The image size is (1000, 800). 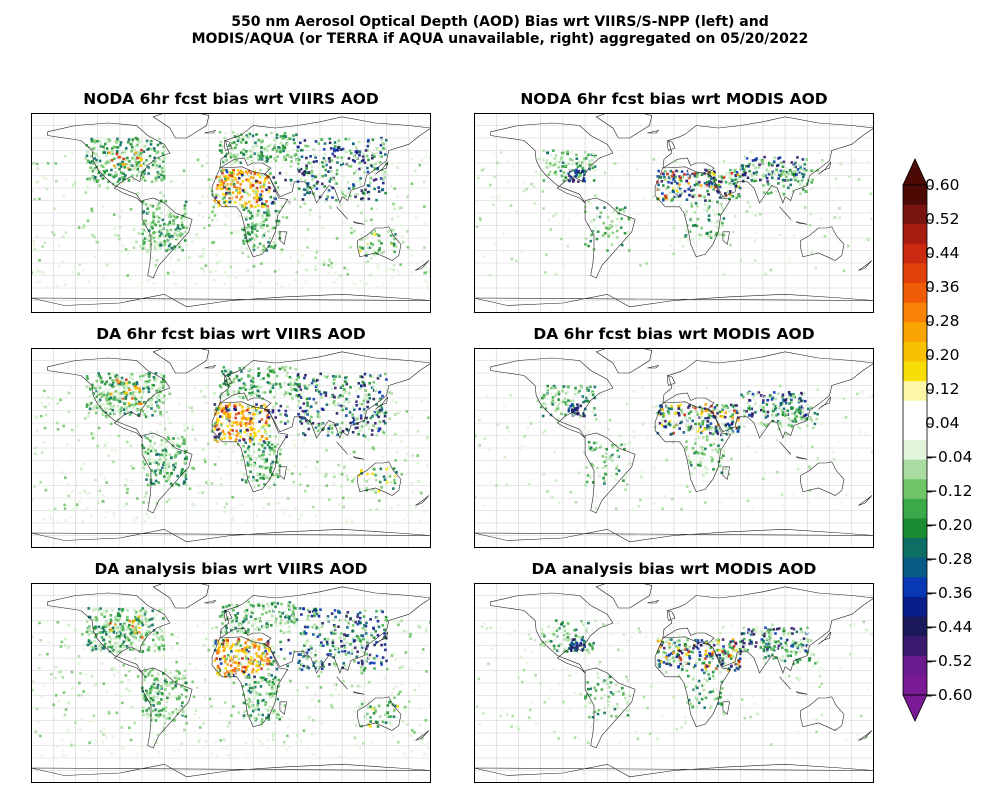 I want to click on map-panel-noda-viirs, so click(x=231, y=213).